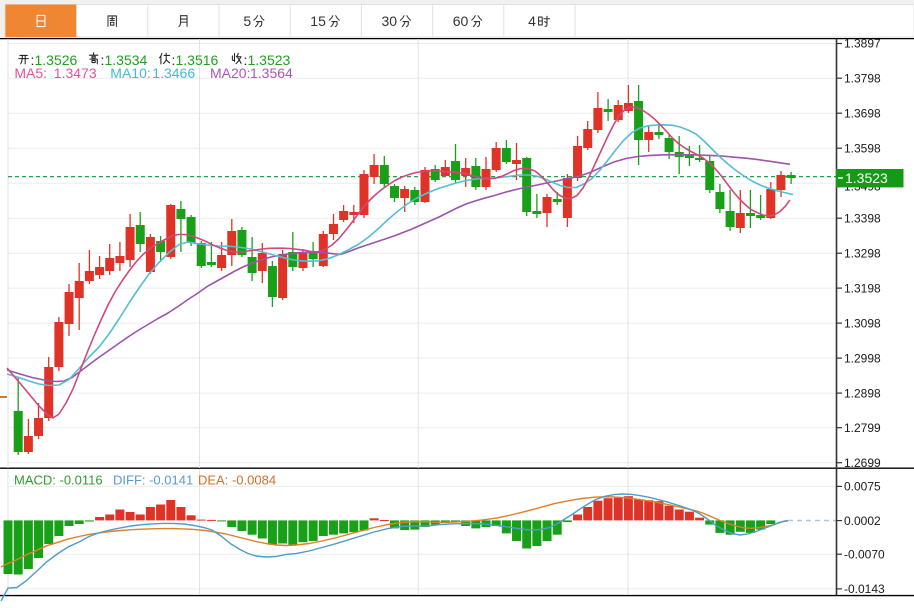 Image resolution: width=914 pixels, height=608 pixels. What do you see at coordinates (862, 148) in the screenshot?
I see `svg-text: 1.3598` at bounding box center [862, 148].